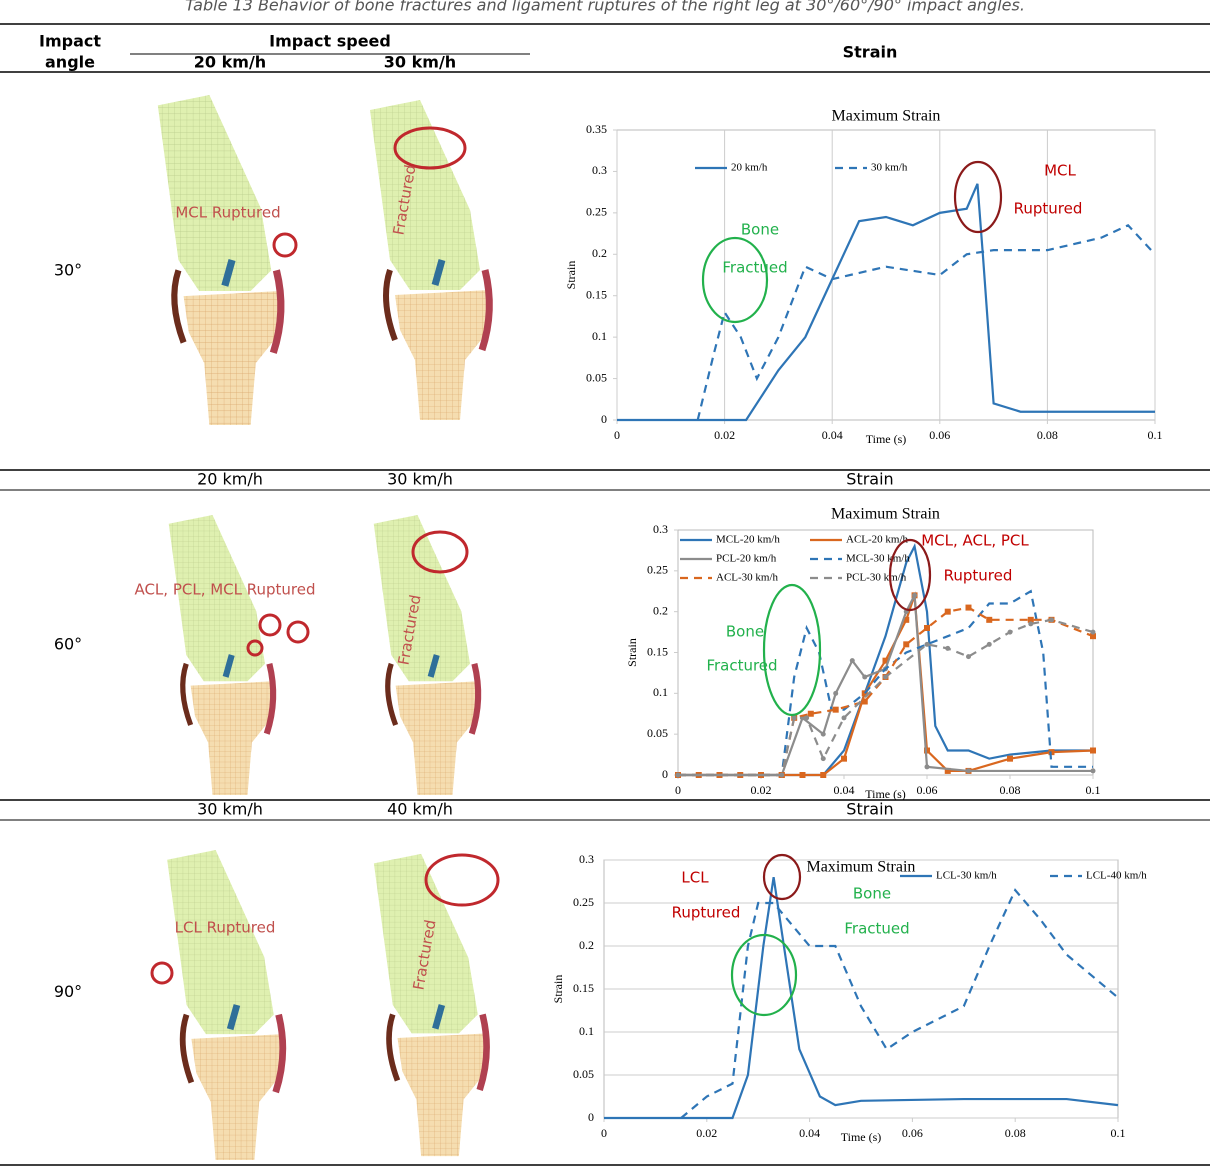  Describe the element at coordinates (665, 774) in the screenshot. I see `y-tick-label: 0` at that location.